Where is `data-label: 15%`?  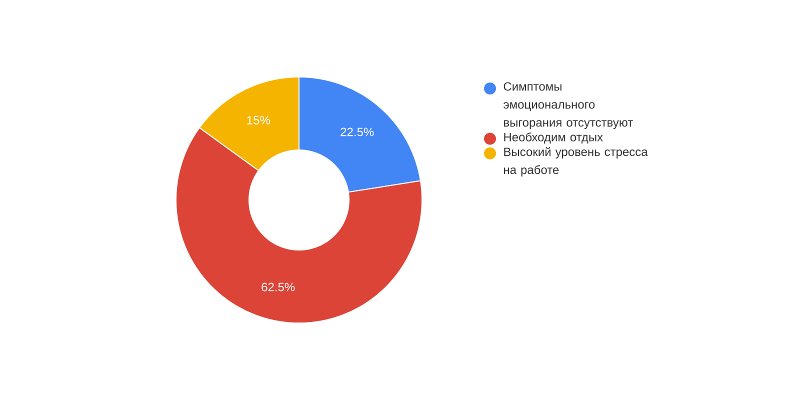 data-label: 15% is located at coordinates (258, 120).